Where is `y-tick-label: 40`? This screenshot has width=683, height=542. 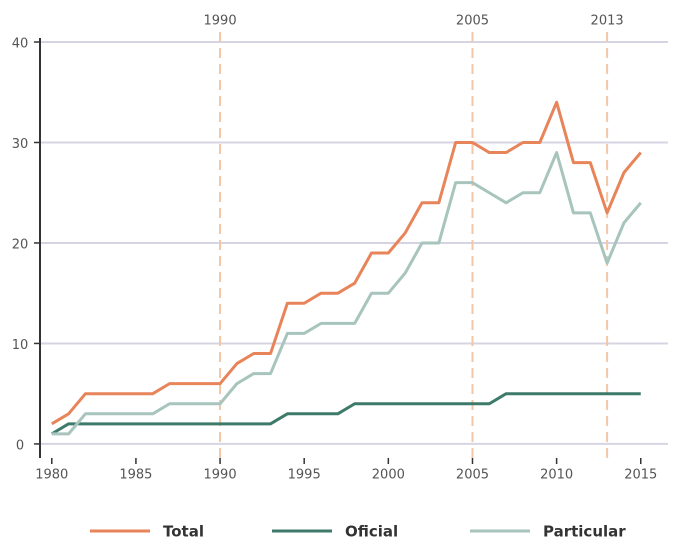 y-tick-label: 40 is located at coordinates (20, 44).